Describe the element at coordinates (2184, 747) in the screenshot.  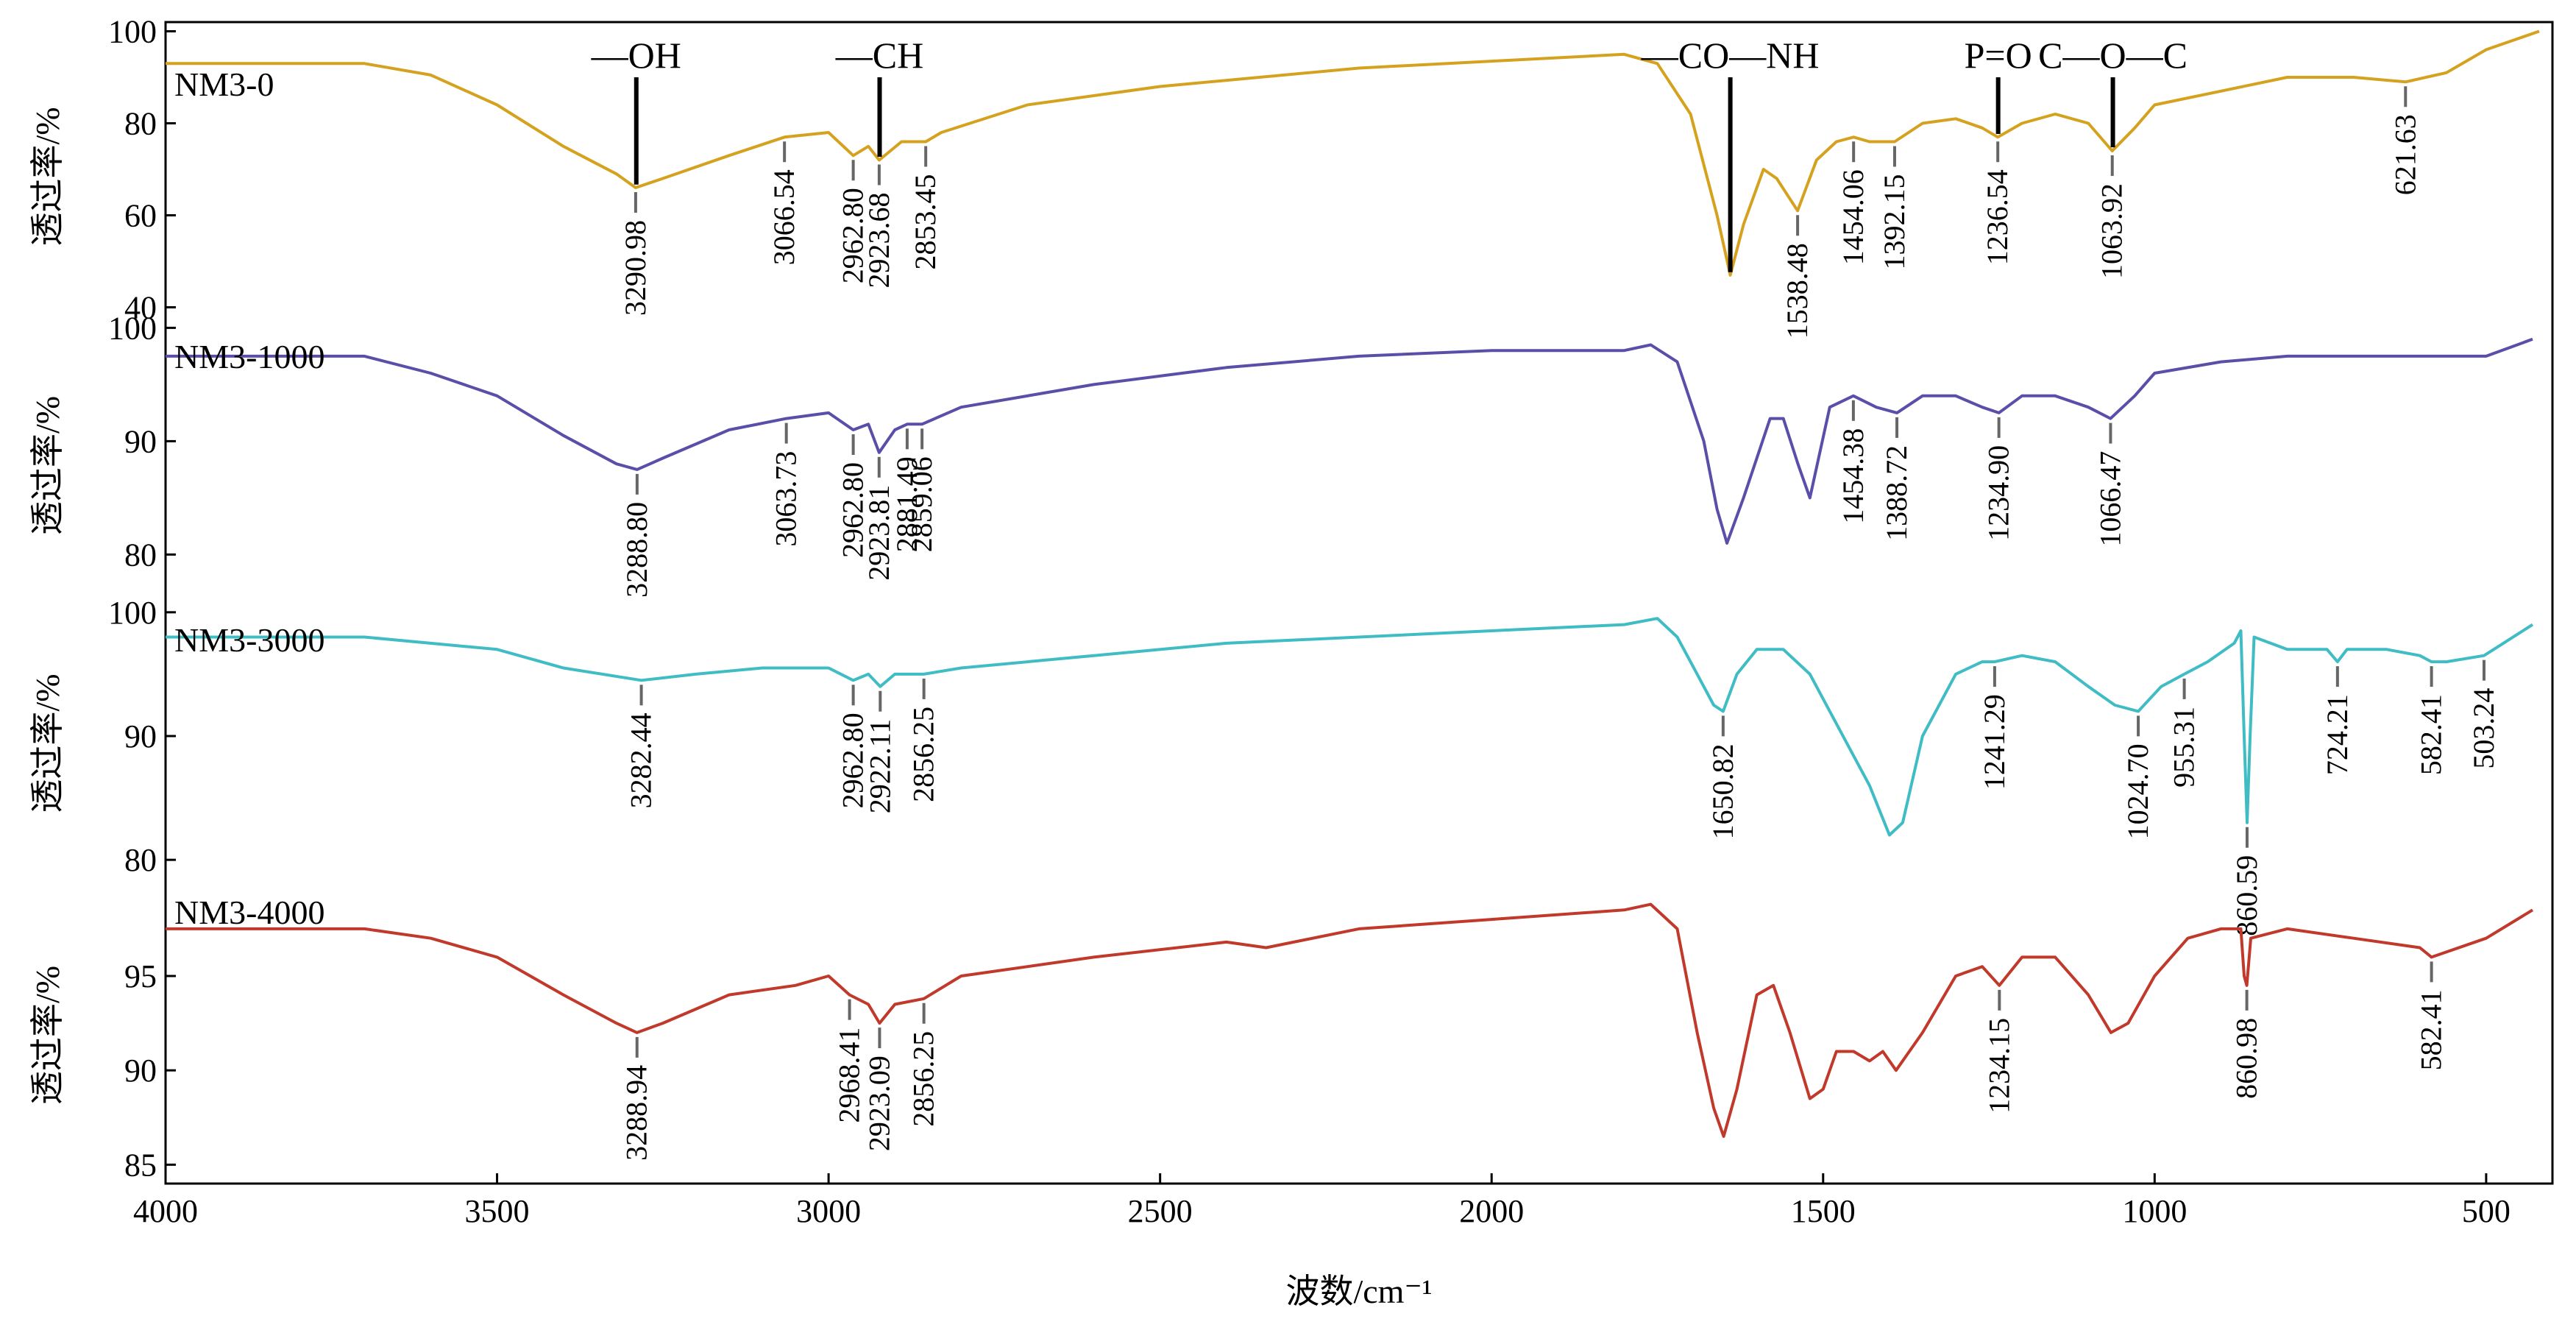
I see `peak-label: 955.31` at that location.